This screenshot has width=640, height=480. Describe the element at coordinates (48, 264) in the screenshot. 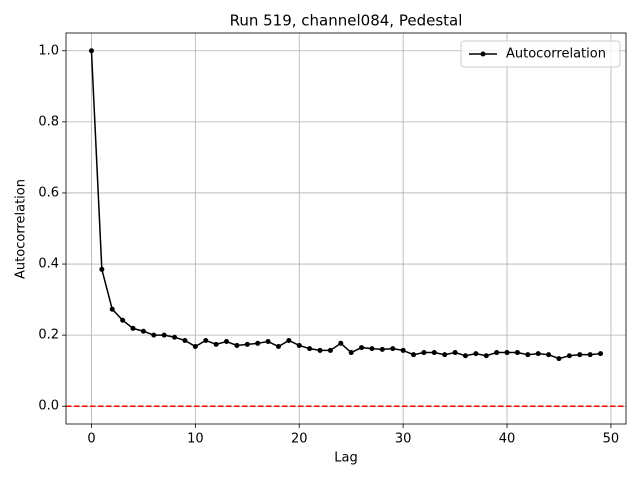

I see `y-tick-label: 0.4` at that location.